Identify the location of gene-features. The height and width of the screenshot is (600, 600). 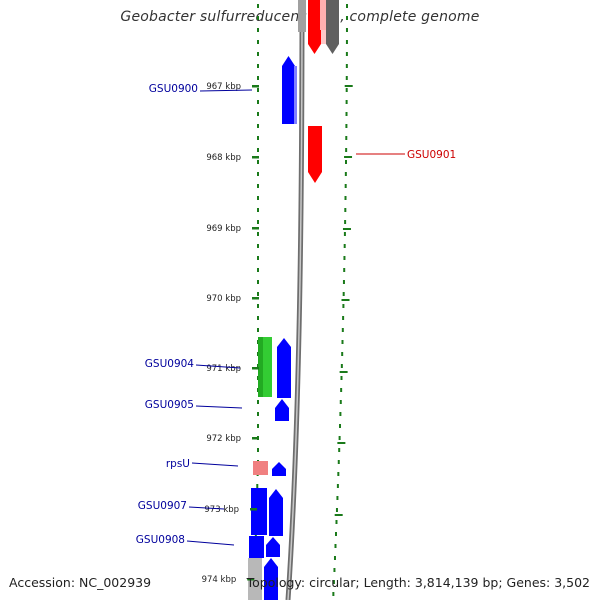
(285, 328).